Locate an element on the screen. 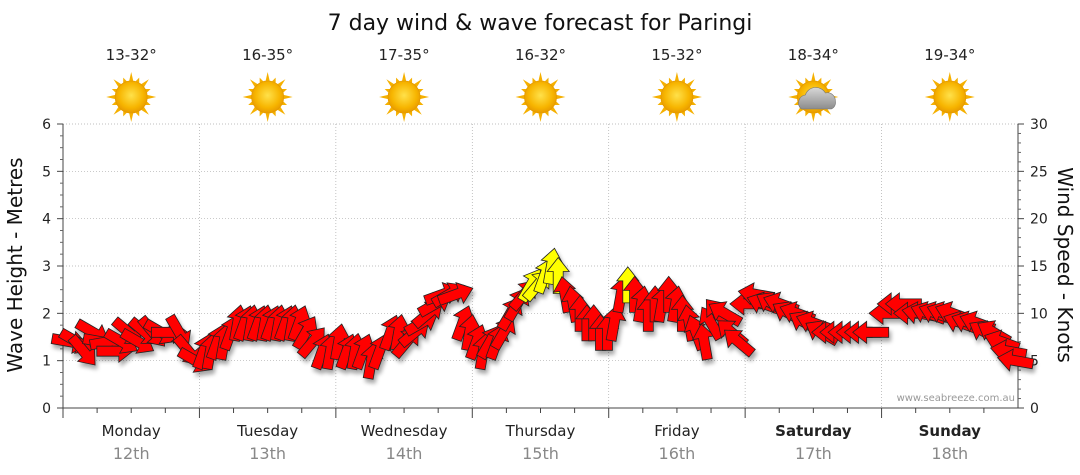 Image resolution: width=1080 pixels, height=475 pixels. right-tick-label: 20 is located at coordinates (1039, 220).